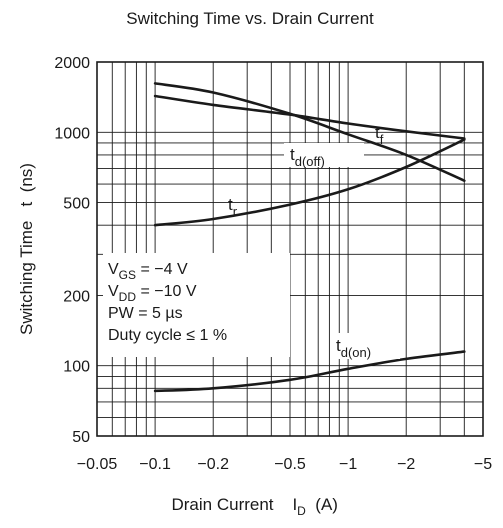  Describe the element at coordinates (348, 464) in the screenshot. I see `x-tick-label: −1` at that location.